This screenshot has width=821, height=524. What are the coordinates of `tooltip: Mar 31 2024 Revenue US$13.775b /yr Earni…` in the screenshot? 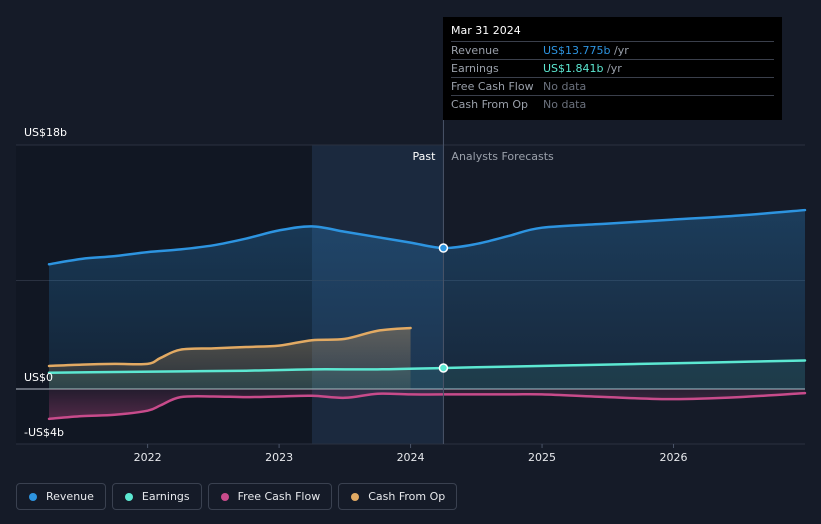 It's located at (612, 68).